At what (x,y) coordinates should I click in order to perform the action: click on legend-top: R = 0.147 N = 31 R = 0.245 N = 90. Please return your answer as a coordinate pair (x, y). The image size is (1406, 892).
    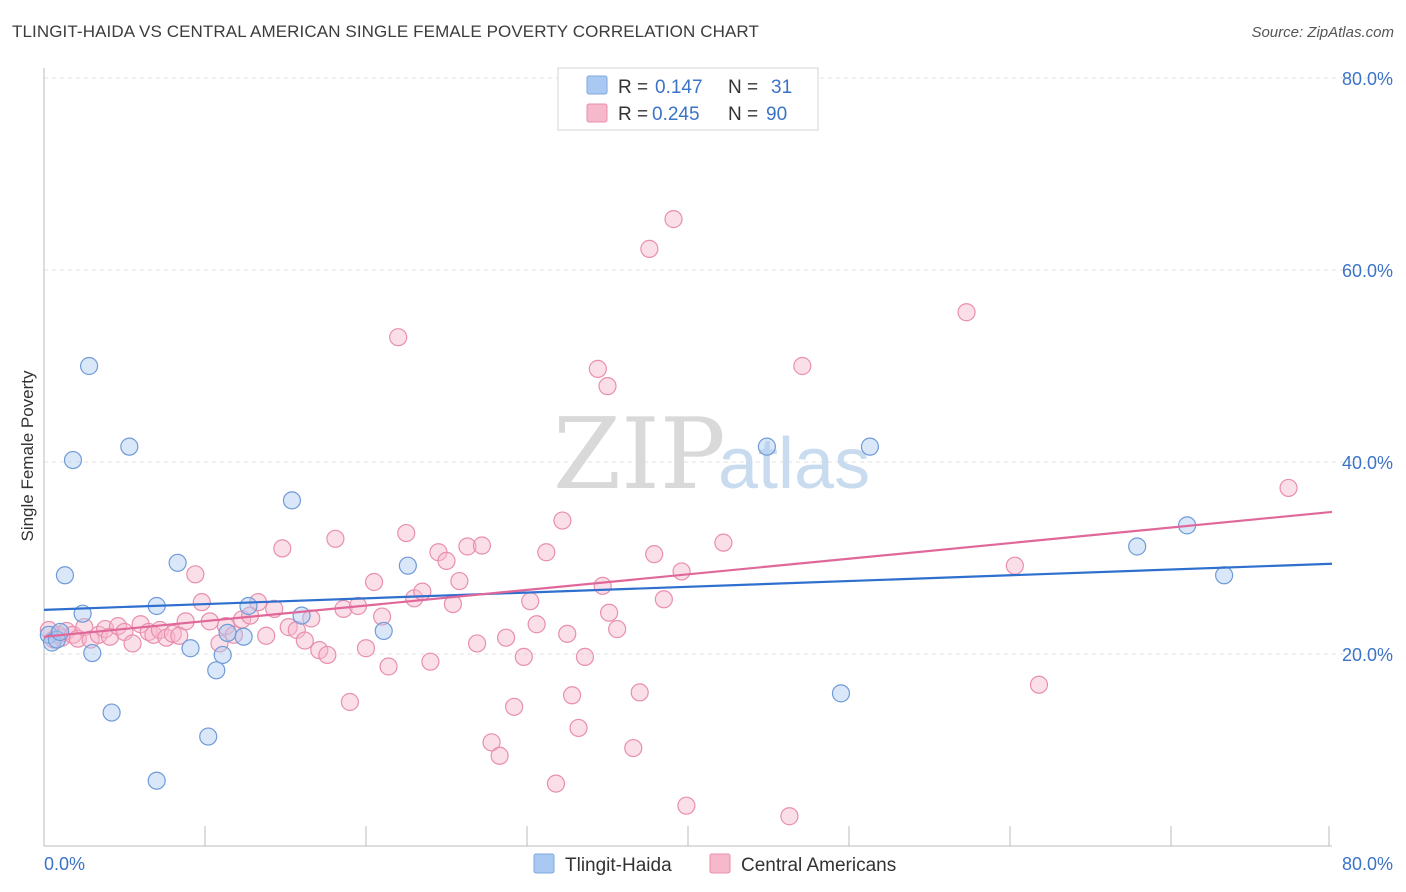
    Looking at the image, I should click on (688, 99).